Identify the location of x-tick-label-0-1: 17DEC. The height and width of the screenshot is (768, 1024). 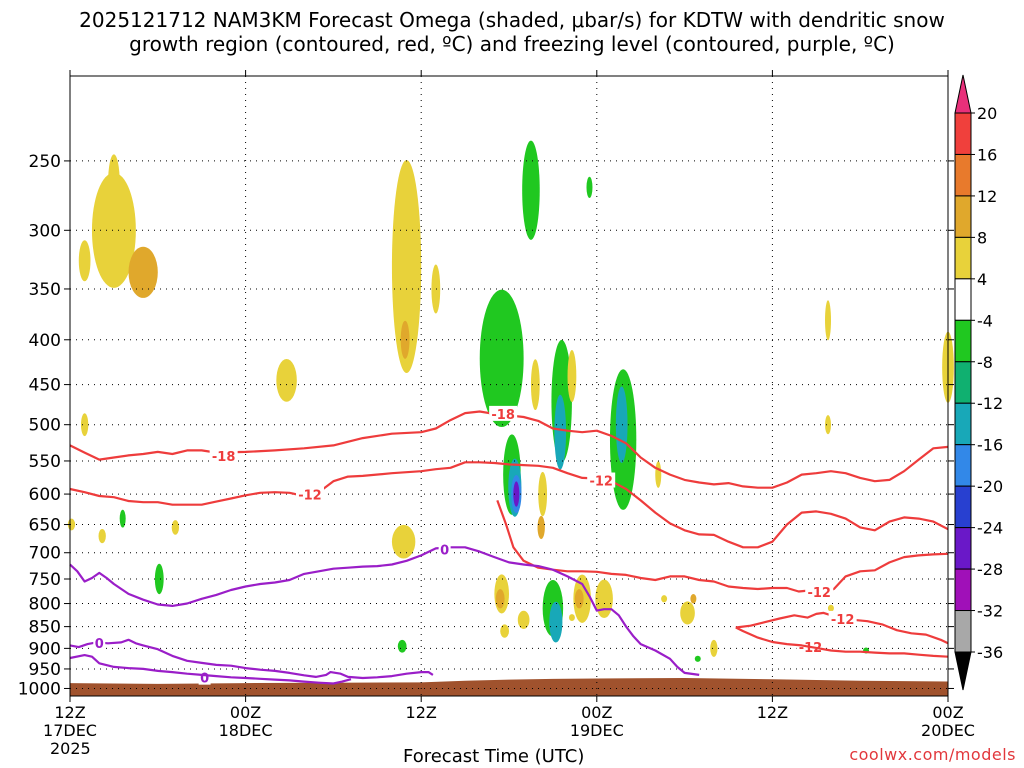
(70, 730).